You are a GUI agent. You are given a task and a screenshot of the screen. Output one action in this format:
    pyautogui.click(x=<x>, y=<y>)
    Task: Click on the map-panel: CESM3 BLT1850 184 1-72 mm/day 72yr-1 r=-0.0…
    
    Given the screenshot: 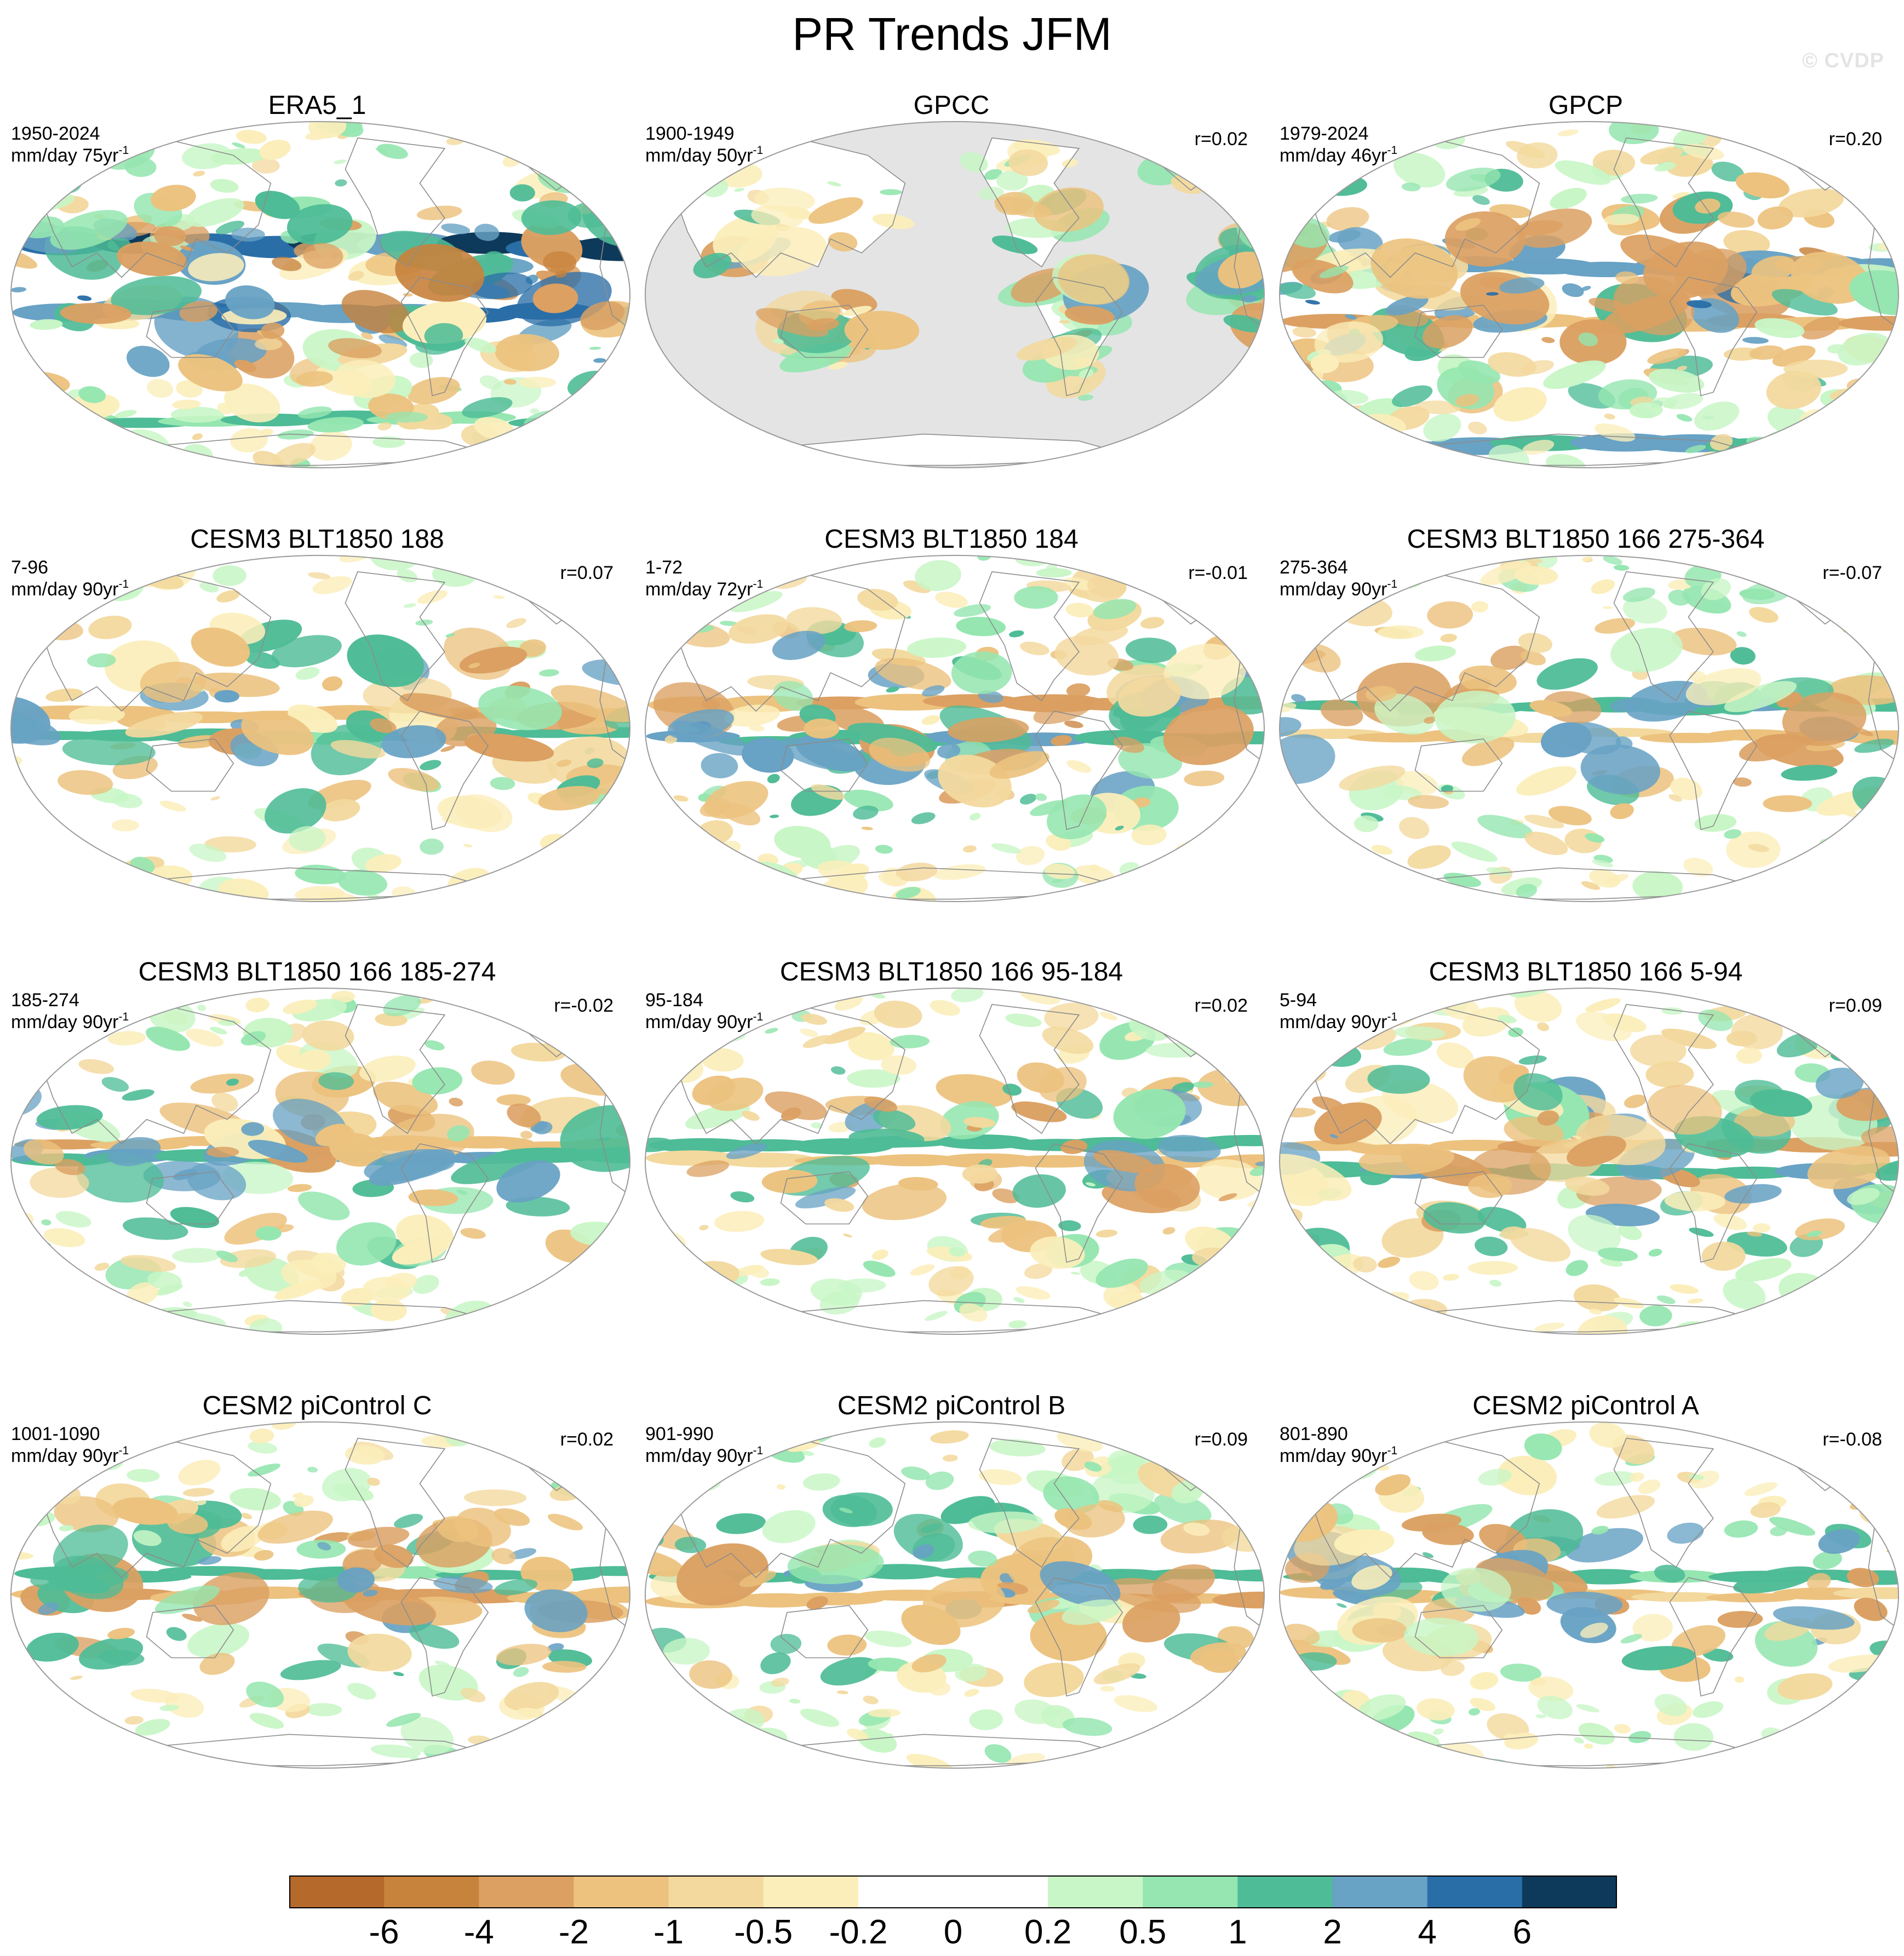 What is the action you would take?
    pyautogui.click(x=951, y=741)
    